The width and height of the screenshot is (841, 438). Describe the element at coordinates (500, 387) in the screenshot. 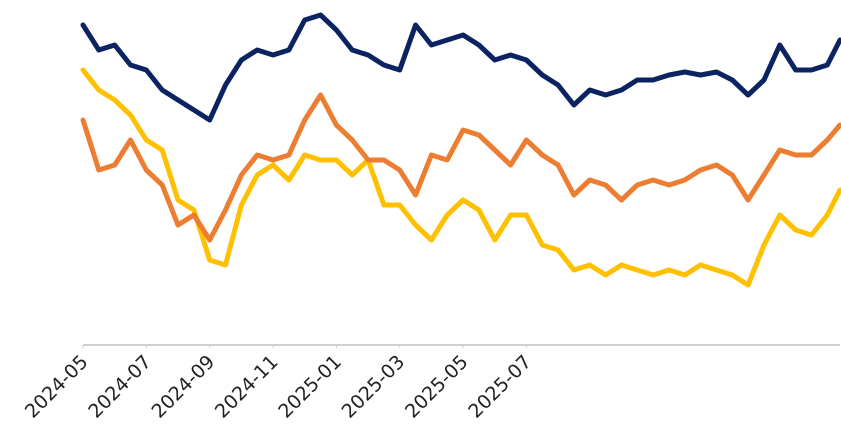

I see `x-tick-label: 2025-07` at that location.